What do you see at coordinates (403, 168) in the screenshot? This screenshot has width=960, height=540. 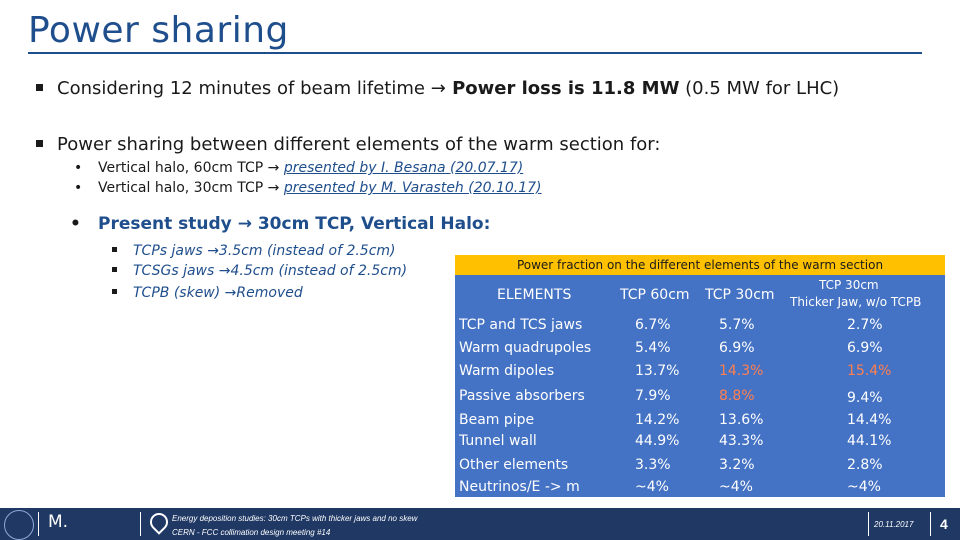 I see `presentation-link: presented by I. Besana (20.07.17)` at bounding box center [403, 168].